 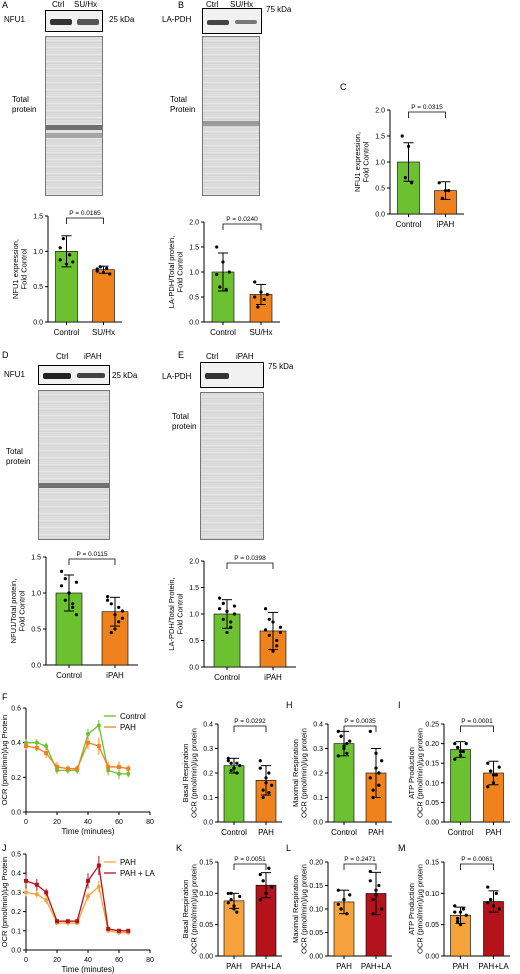 I want to click on y-tick-label: 0.15, so click(x=432, y=764).